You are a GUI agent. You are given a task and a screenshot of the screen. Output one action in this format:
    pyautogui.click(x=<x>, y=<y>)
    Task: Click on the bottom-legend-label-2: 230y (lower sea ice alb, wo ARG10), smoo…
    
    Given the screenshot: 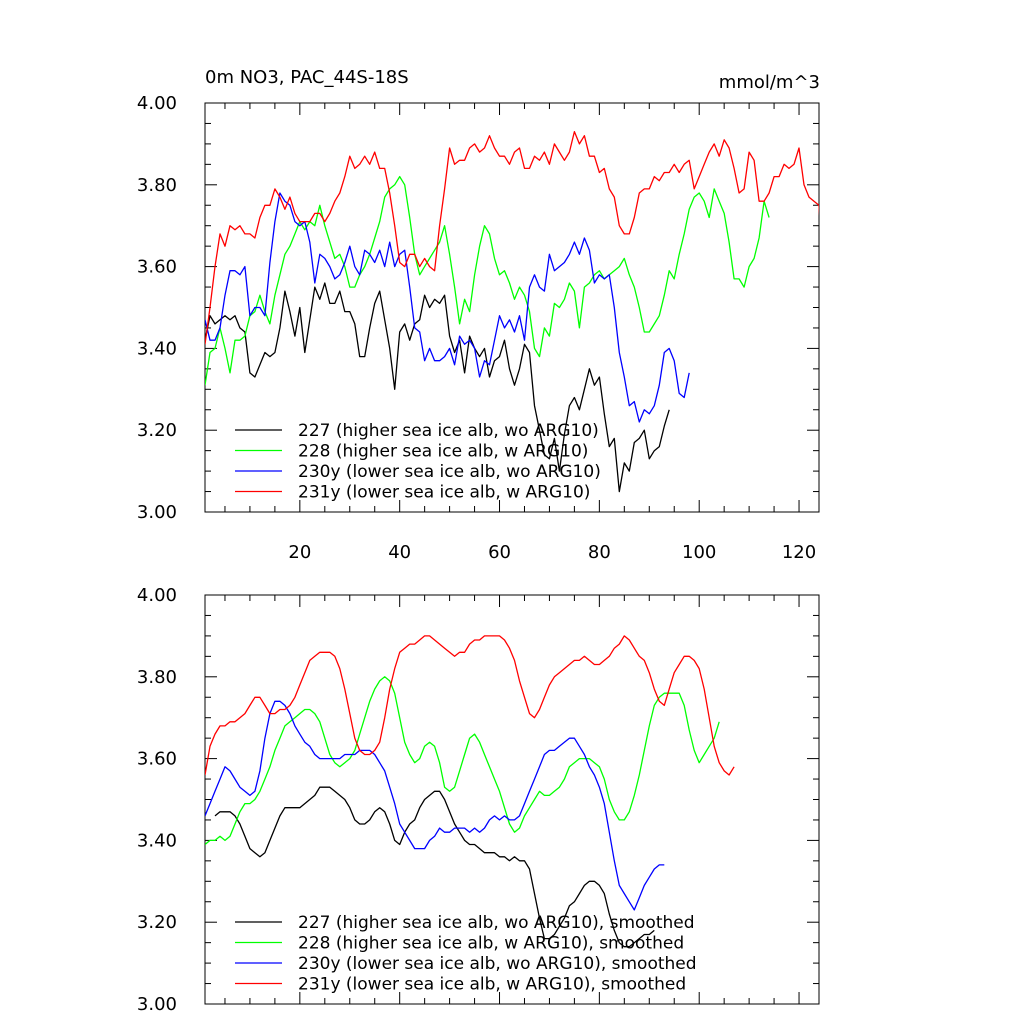 What is the action you would take?
    pyautogui.click(x=497, y=964)
    